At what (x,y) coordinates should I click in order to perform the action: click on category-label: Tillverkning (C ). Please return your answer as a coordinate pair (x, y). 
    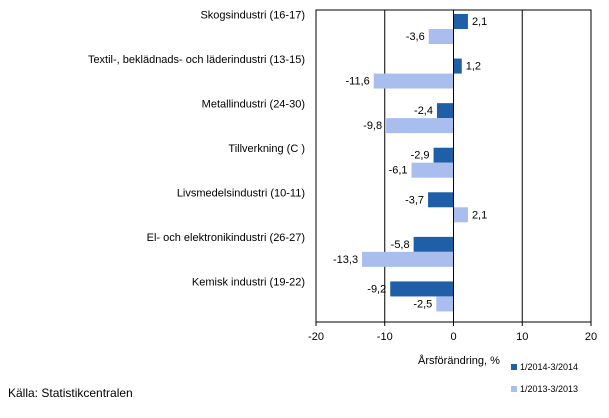
    Looking at the image, I should click on (266, 149).